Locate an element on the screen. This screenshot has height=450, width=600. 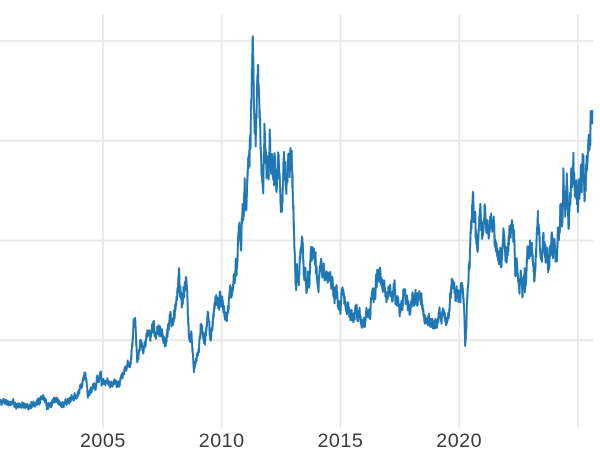
svg-text: 2005 is located at coordinates (103, 440).